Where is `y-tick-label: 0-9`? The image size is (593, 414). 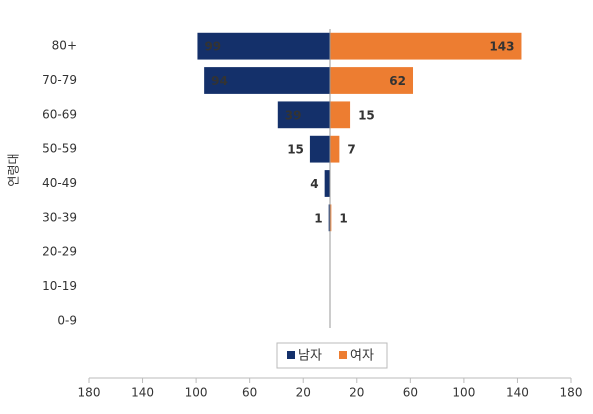 y-tick-label: 0-9 is located at coordinates (67, 320).